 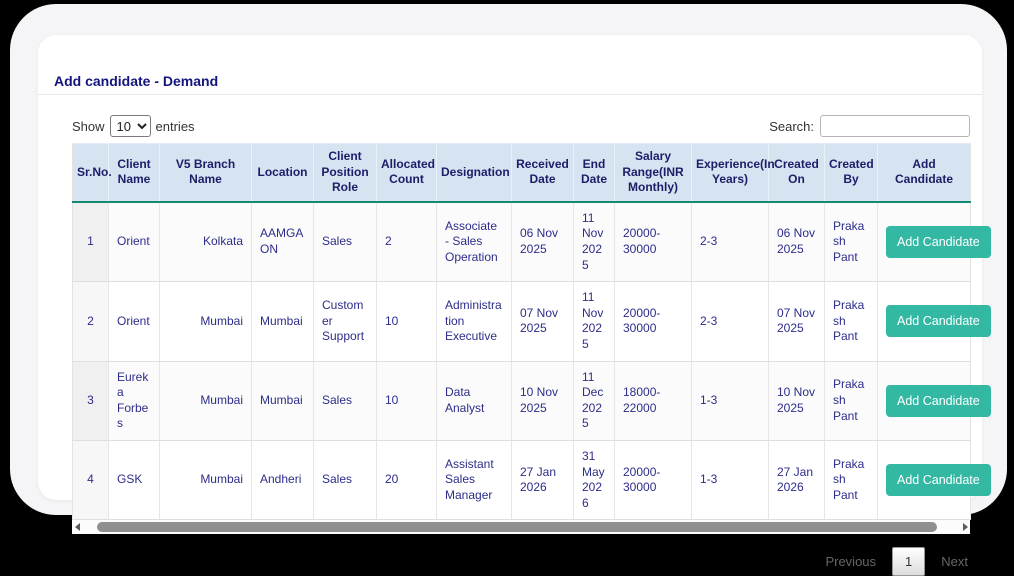 I want to click on scrollbar-thumb, so click(x=516, y=527).